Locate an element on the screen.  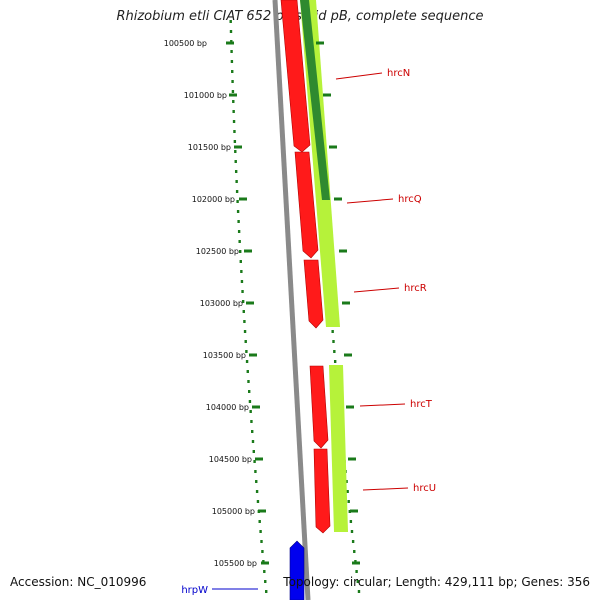
axis-tick-label: 103000 bp is located at coordinates (221, 303).